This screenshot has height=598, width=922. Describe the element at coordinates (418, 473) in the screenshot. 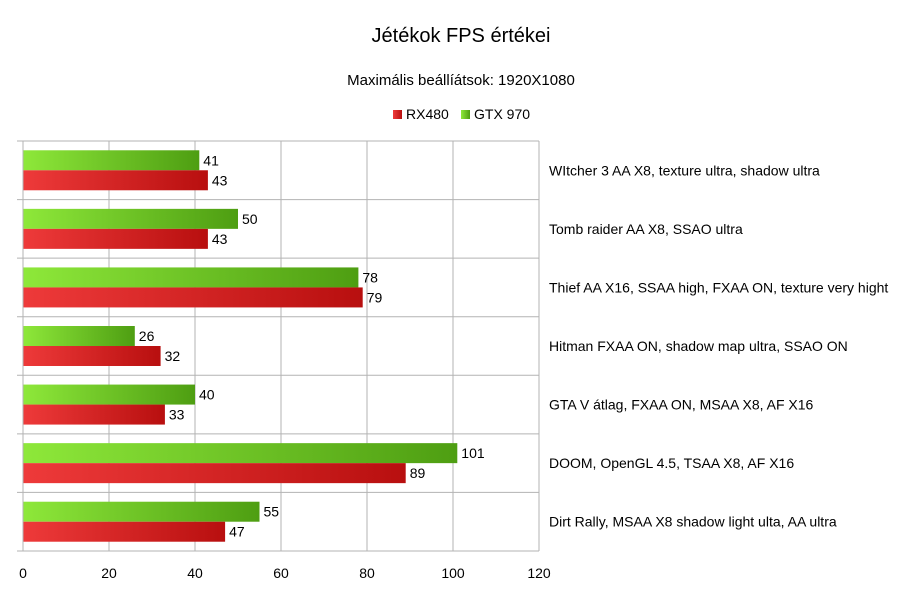

I see `data-label-rx480: 89` at that location.